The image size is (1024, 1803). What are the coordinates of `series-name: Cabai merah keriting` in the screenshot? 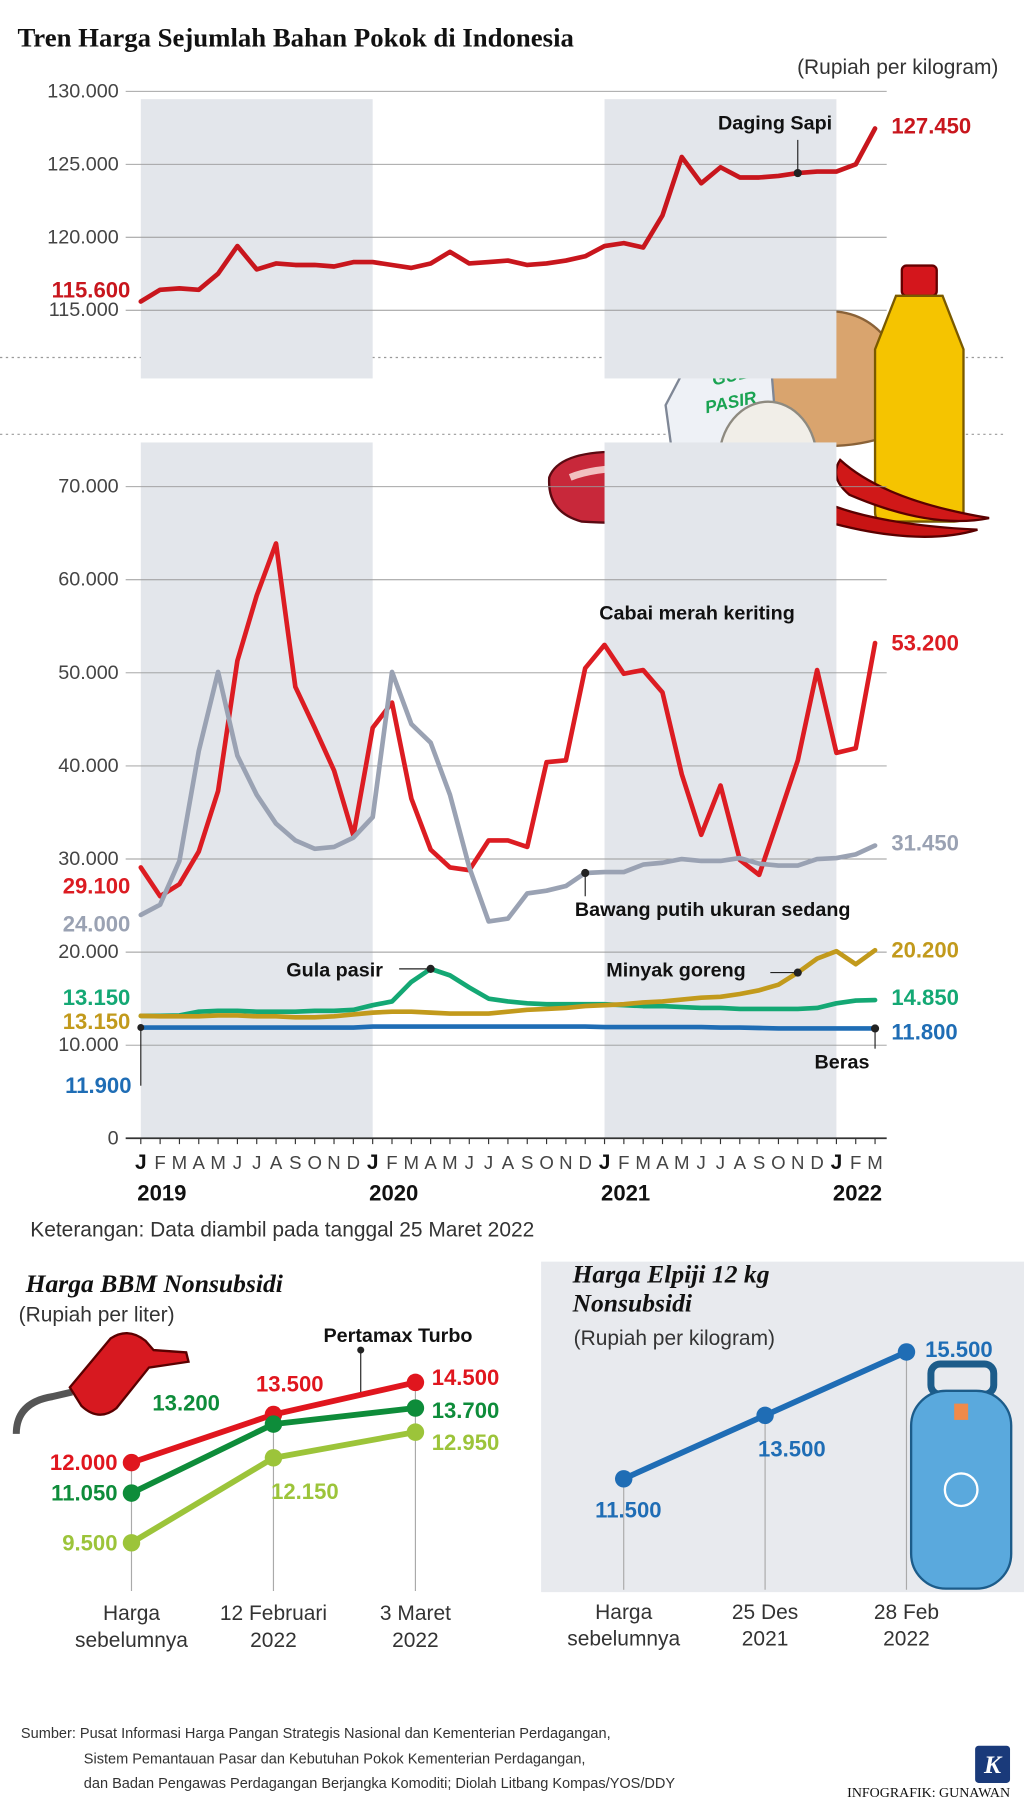 It's located at (697, 614).